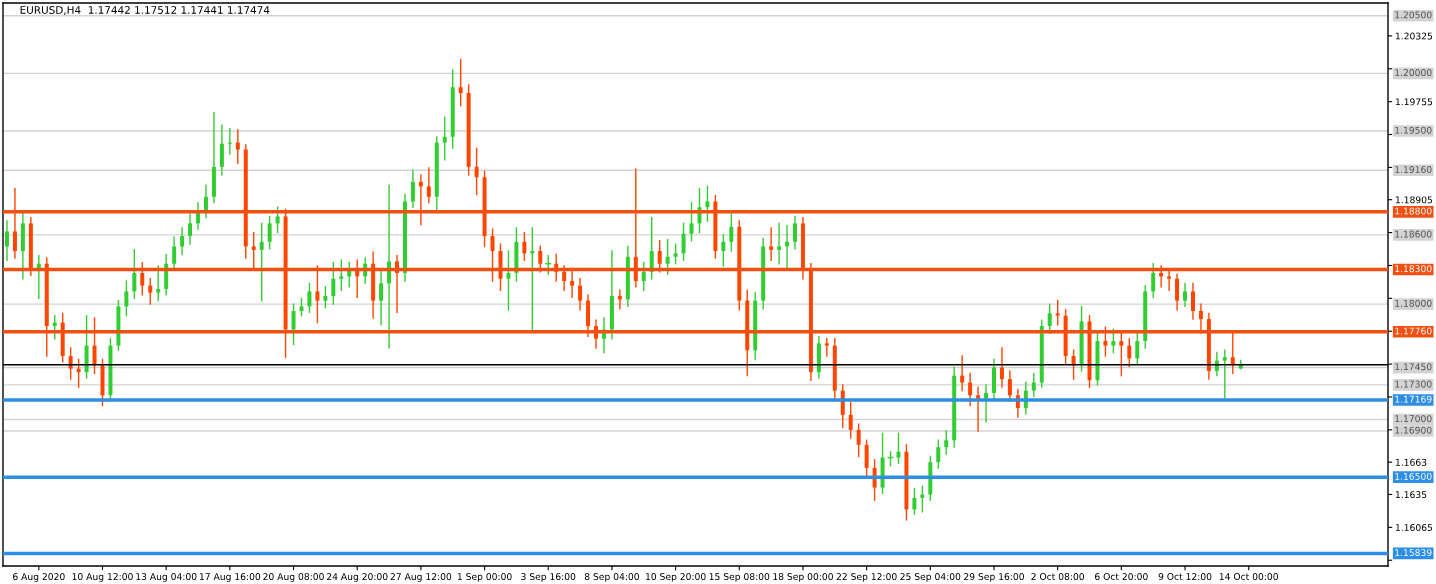 Image resolution: width=1436 pixels, height=584 pixels. Describe the element at coordinates (1413, 553) in the screenshot. I see `ref-line-label: 1.15839` at that location.